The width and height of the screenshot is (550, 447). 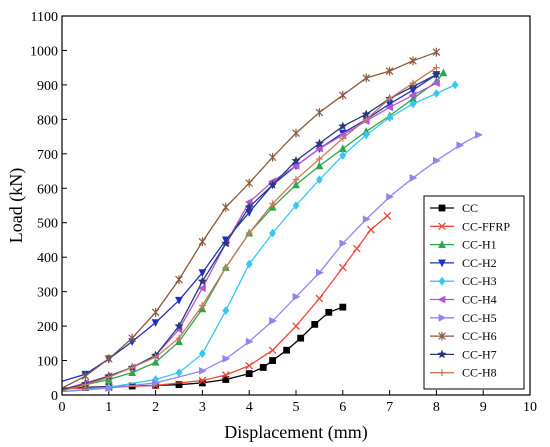 What do you see at coordinates (479, 281) in the screenshot?
I see `legend-label: CC-H3` at bounding box center [479, 281].